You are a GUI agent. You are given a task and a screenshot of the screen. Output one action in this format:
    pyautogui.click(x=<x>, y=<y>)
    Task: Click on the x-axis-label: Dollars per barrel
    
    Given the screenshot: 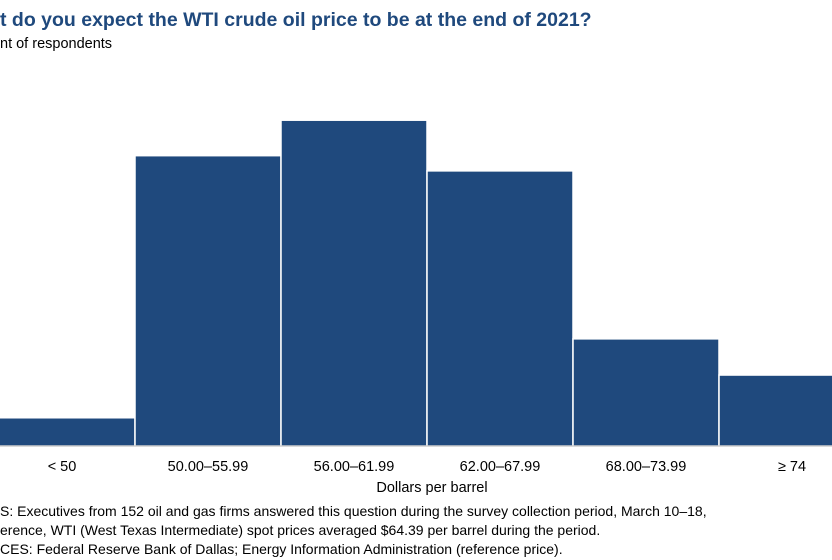 What is the action you would take?
    pyautogui.click(x=431, y=488)
    